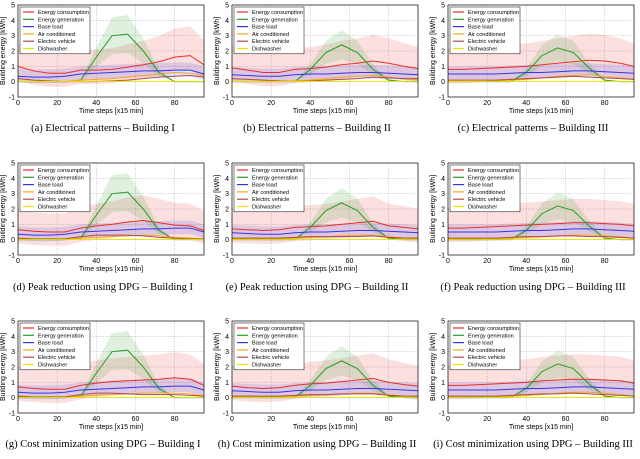  I want to click on panel-caption: (b) Electrical patterns – Building II, so click(317, 128).